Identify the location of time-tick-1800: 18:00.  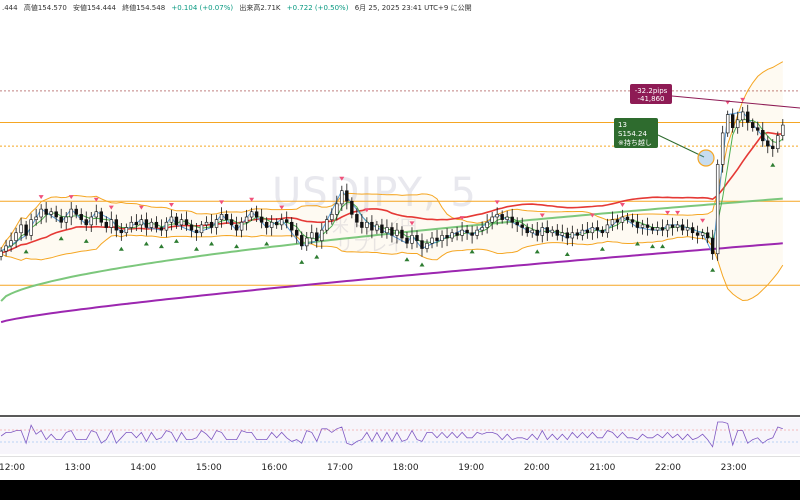
(405, 468).